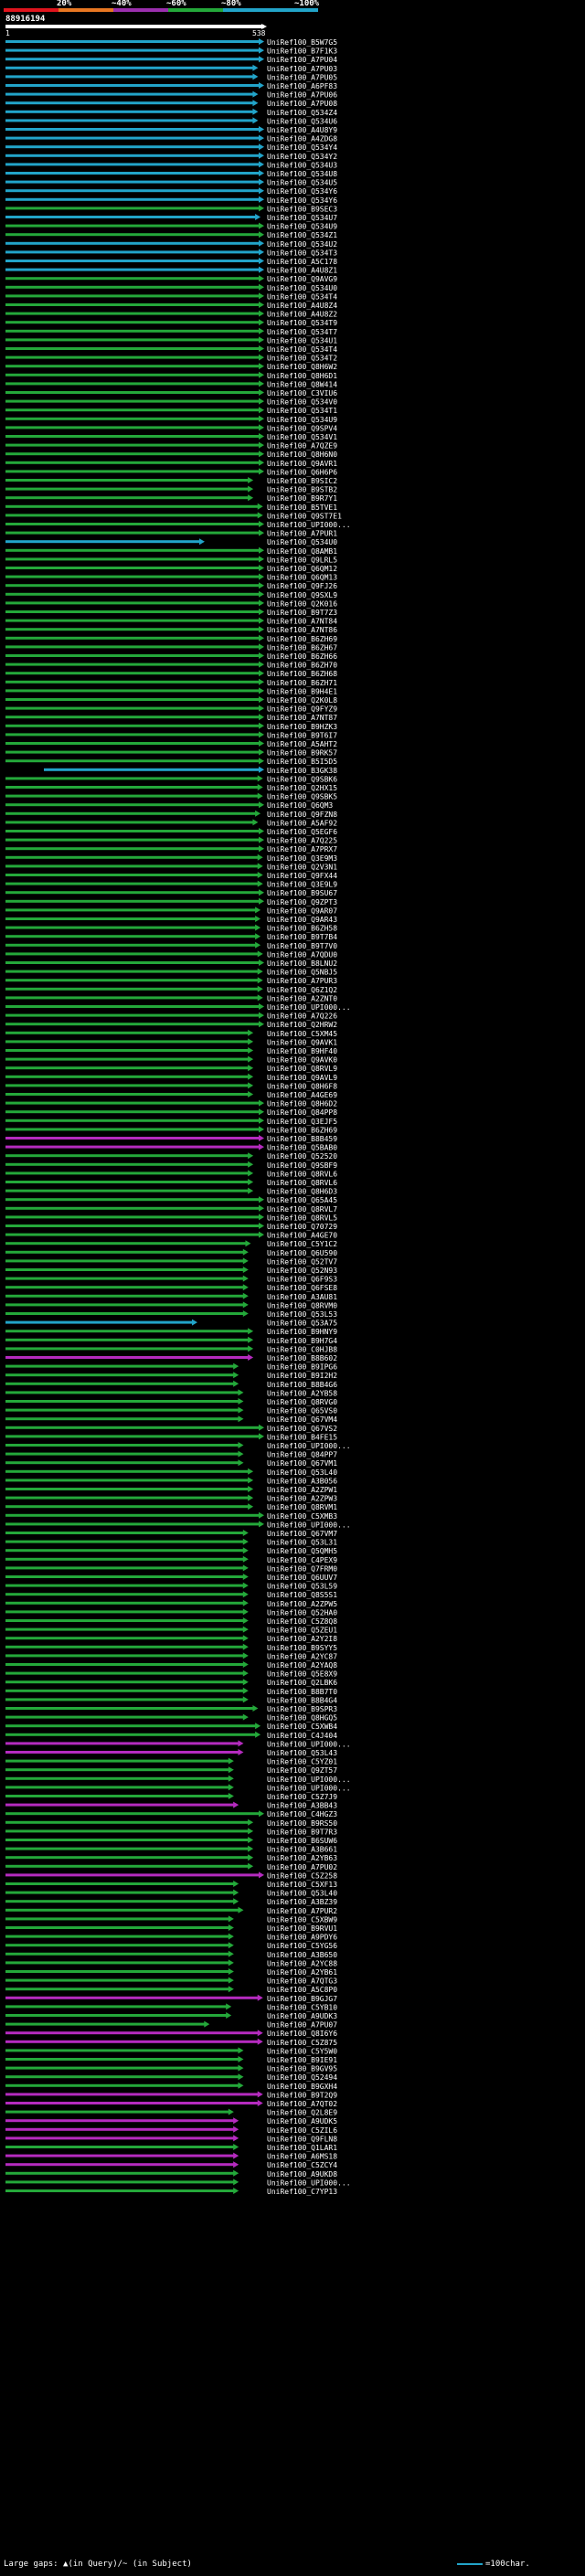  I want to click on hit-label: UniRef100_Q53L31, so click(302, 1543).